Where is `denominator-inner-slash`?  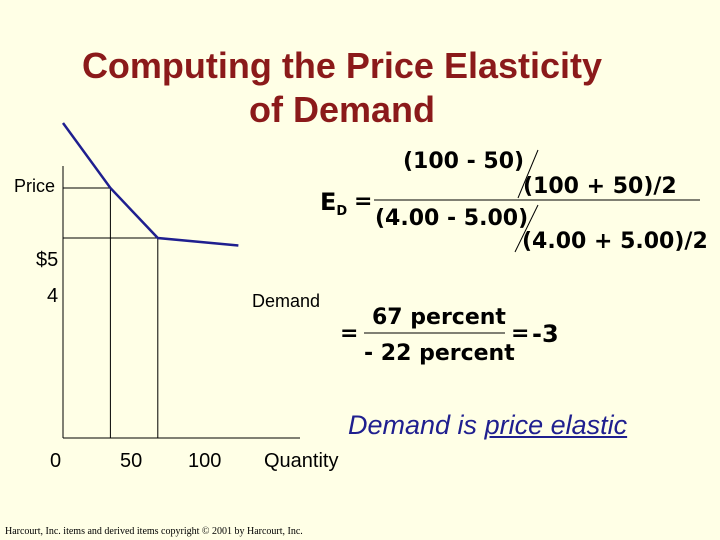 denominator-inner-slash is located at coordinates (526, 228).